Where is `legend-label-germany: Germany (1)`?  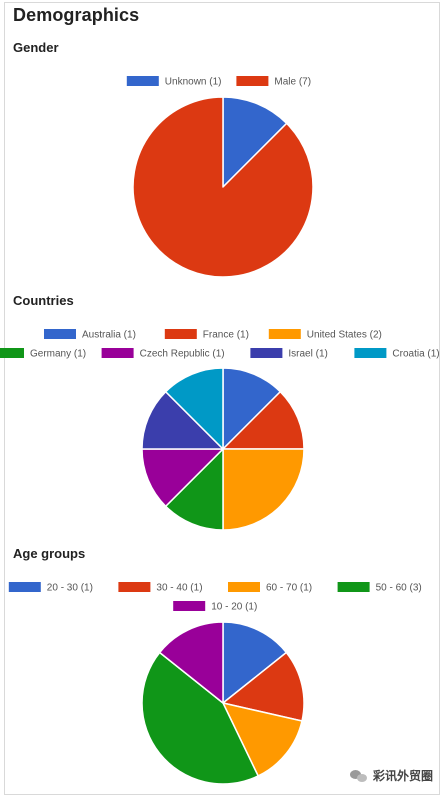
legend-label-germany: Germany (1) is located at coordinates (58, 354).